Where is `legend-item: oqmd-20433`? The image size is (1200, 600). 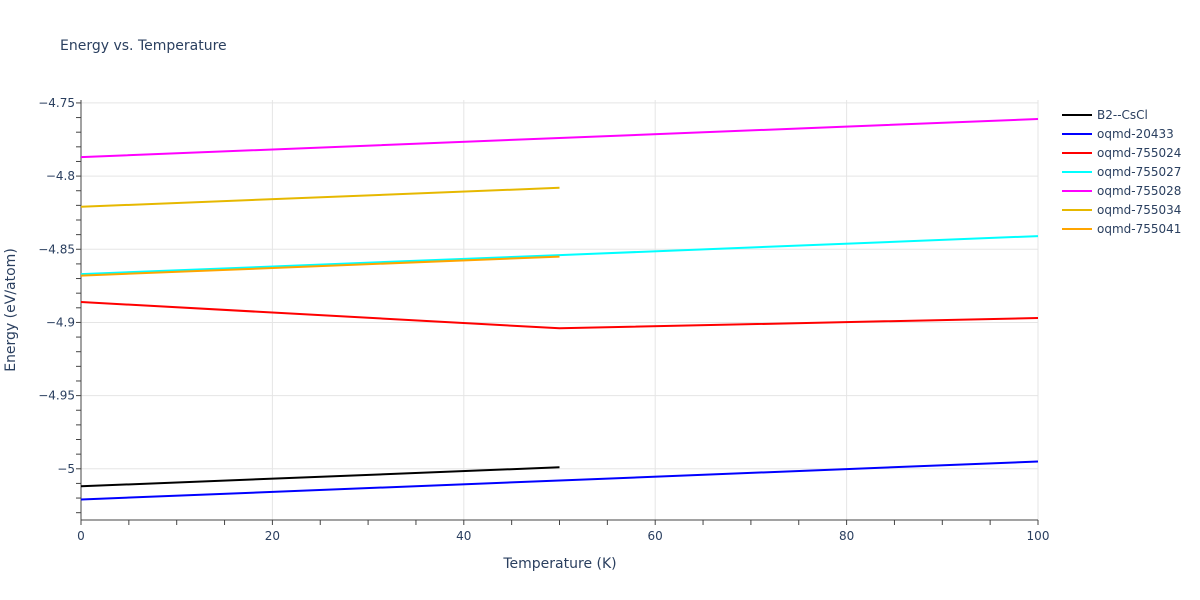 legend-item: oqmd-20433 is located at coordinates (1118, 134).